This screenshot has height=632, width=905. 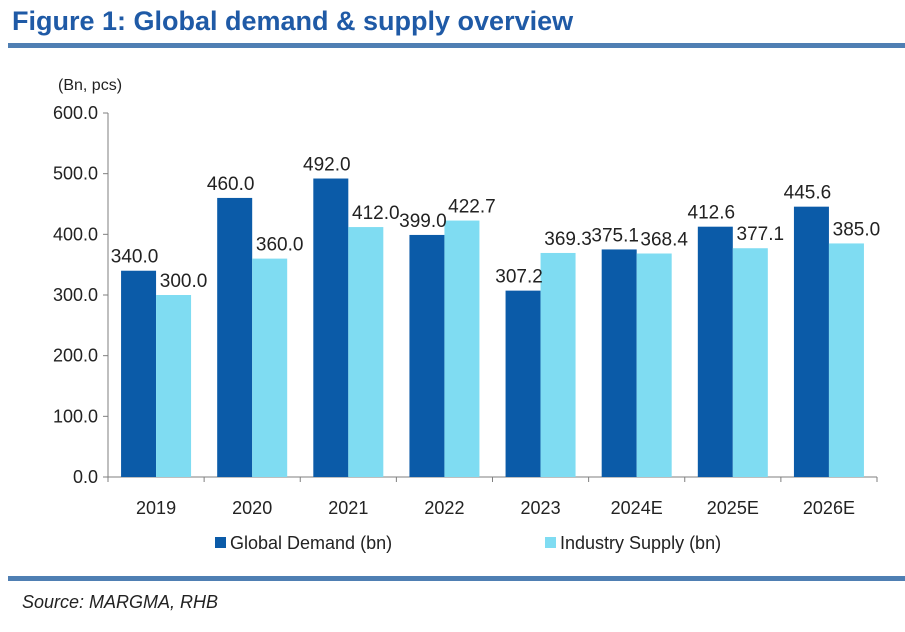 I want to click on x-tick-label: 2020, so click(x=252, y=508).